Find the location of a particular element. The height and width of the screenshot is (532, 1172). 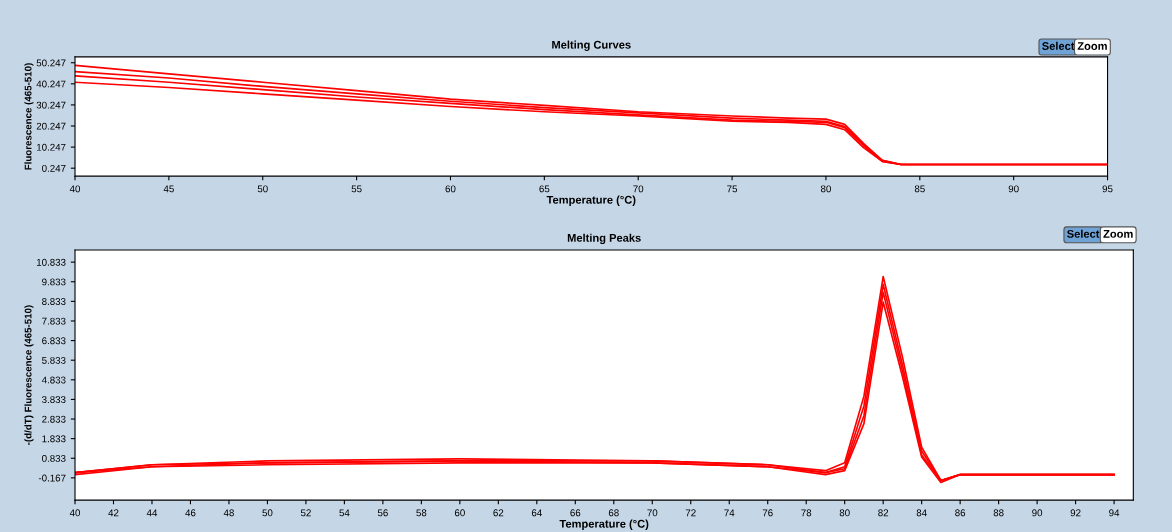

y-tick-label: 0.833 is located at coordinates (54, 458).